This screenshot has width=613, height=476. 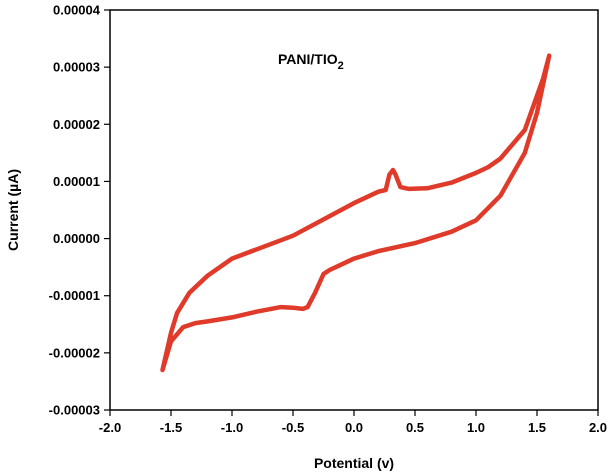 I want to click on y-tick-label: 0.00000, so click(x=76, y=238).